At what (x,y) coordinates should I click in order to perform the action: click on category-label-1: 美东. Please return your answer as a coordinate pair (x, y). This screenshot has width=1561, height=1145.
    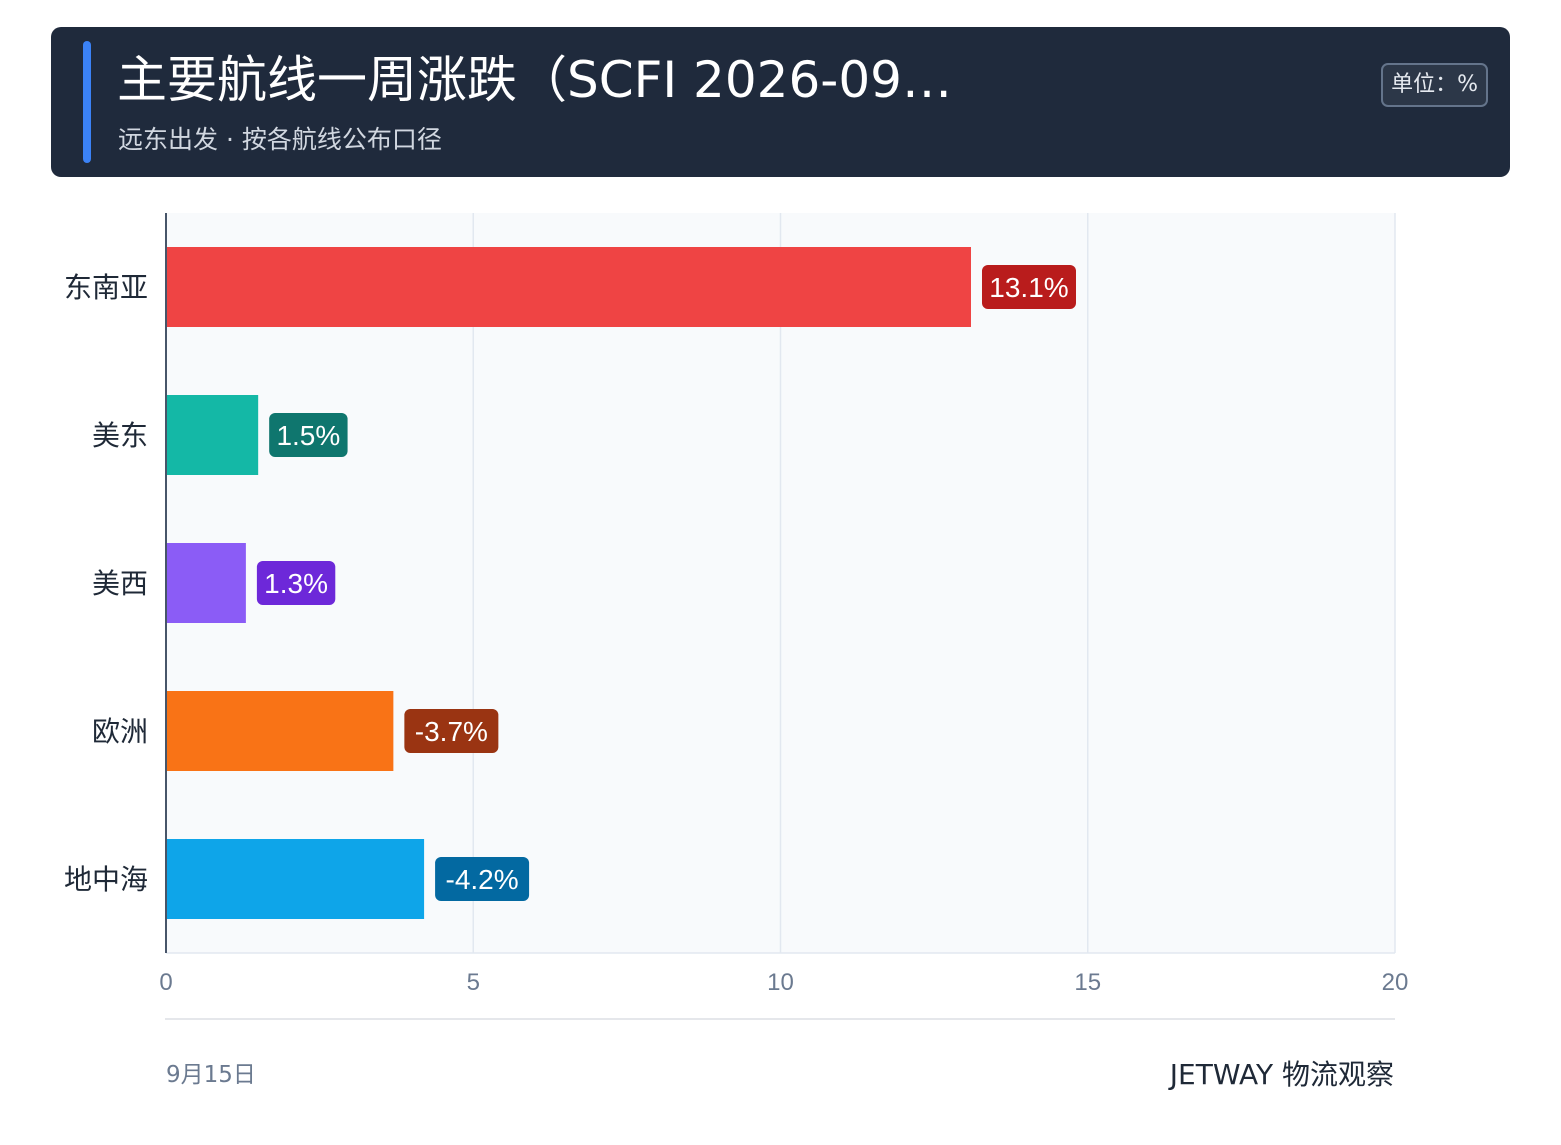
    Looking at the image, I should click on (120, 435).